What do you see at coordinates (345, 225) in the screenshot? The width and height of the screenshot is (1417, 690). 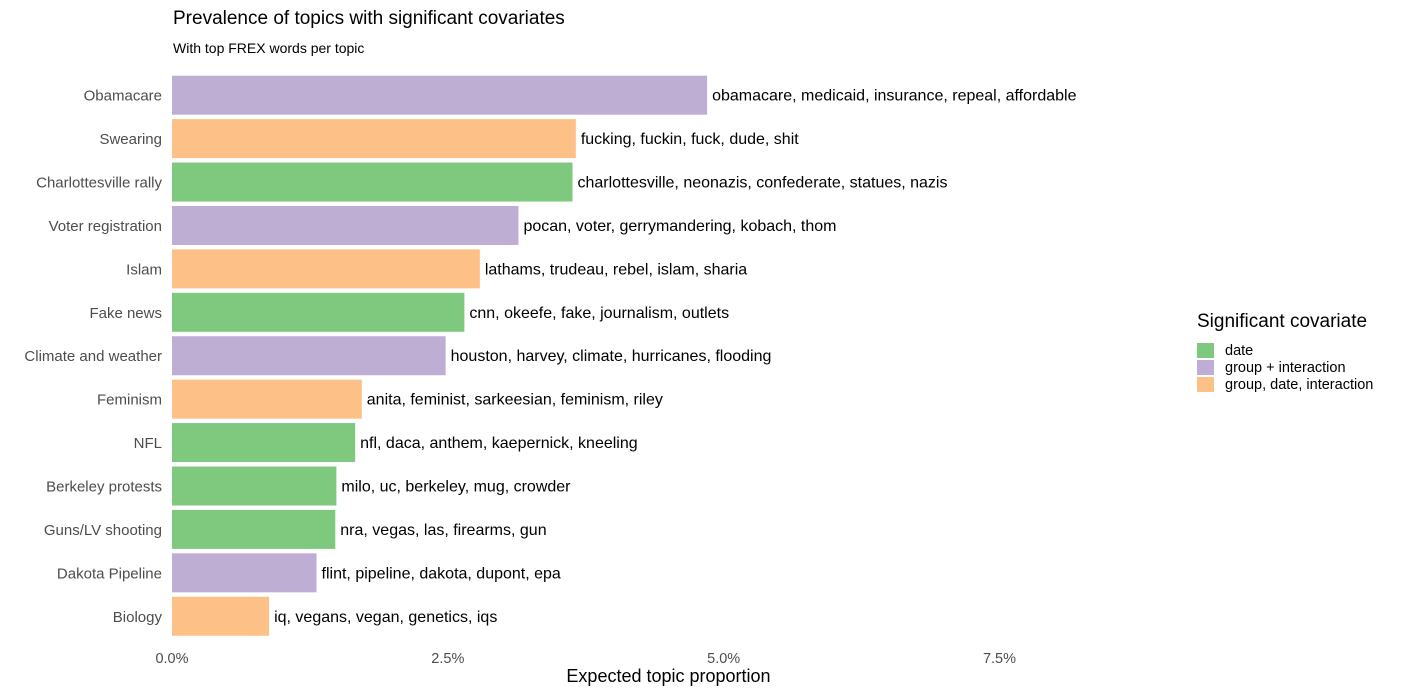 I see `bar-voter-registration` at bounding box center [345, 225].